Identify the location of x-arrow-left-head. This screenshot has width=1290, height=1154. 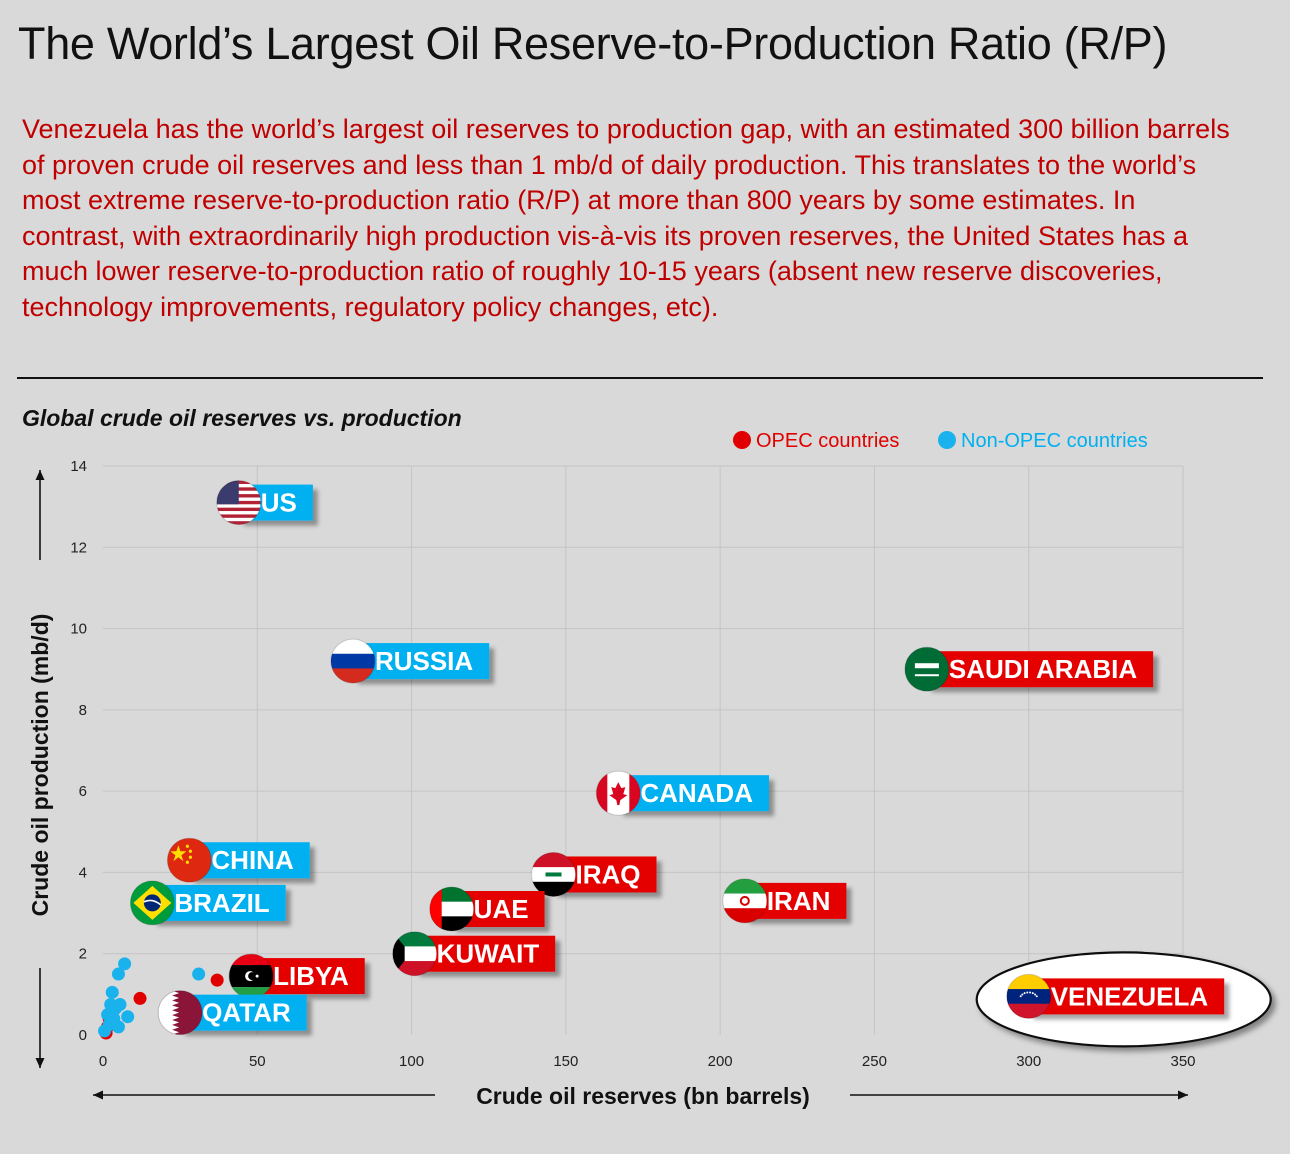
(98, 1095).